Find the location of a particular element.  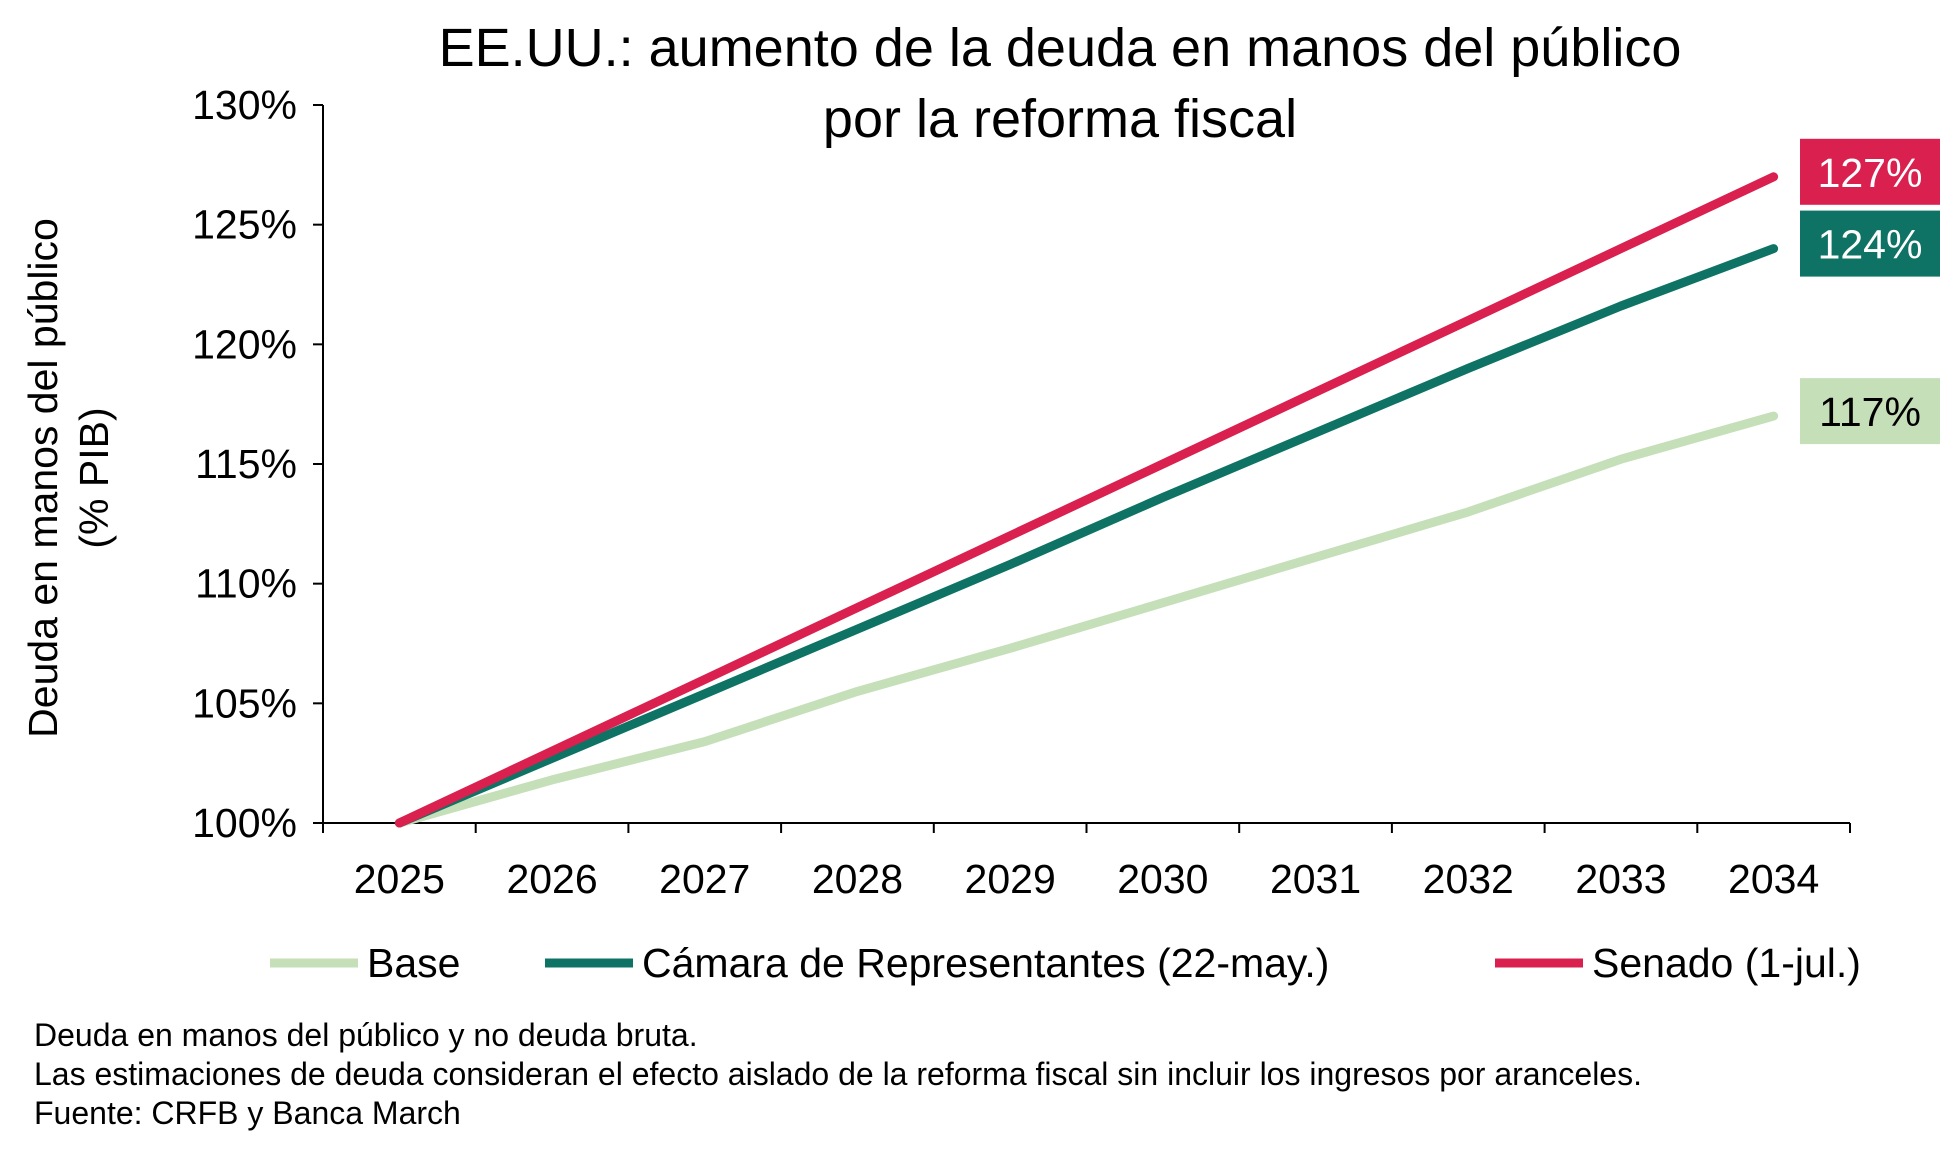

y-axis-label: Deuda en manos del público is located at coordinates (43, 478).